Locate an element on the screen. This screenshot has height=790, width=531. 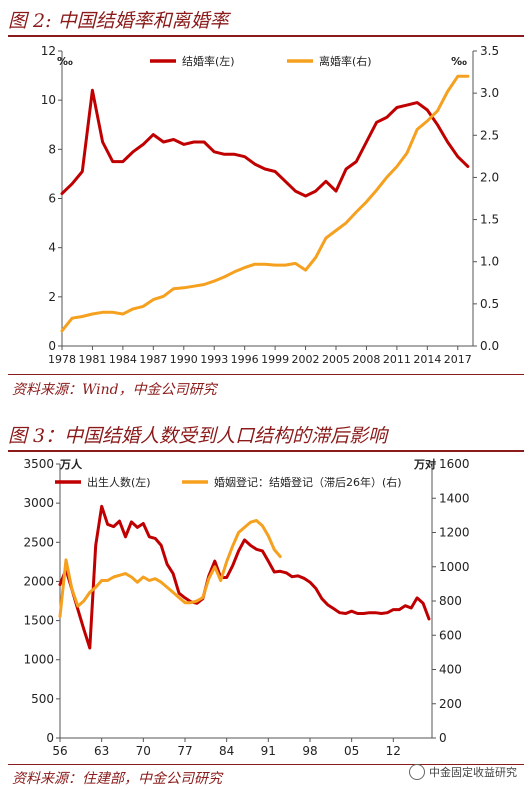
figure3-title: 图 3：中国结婚人数受到人口结构的滞后影响 is located at coordinates (197, 434).